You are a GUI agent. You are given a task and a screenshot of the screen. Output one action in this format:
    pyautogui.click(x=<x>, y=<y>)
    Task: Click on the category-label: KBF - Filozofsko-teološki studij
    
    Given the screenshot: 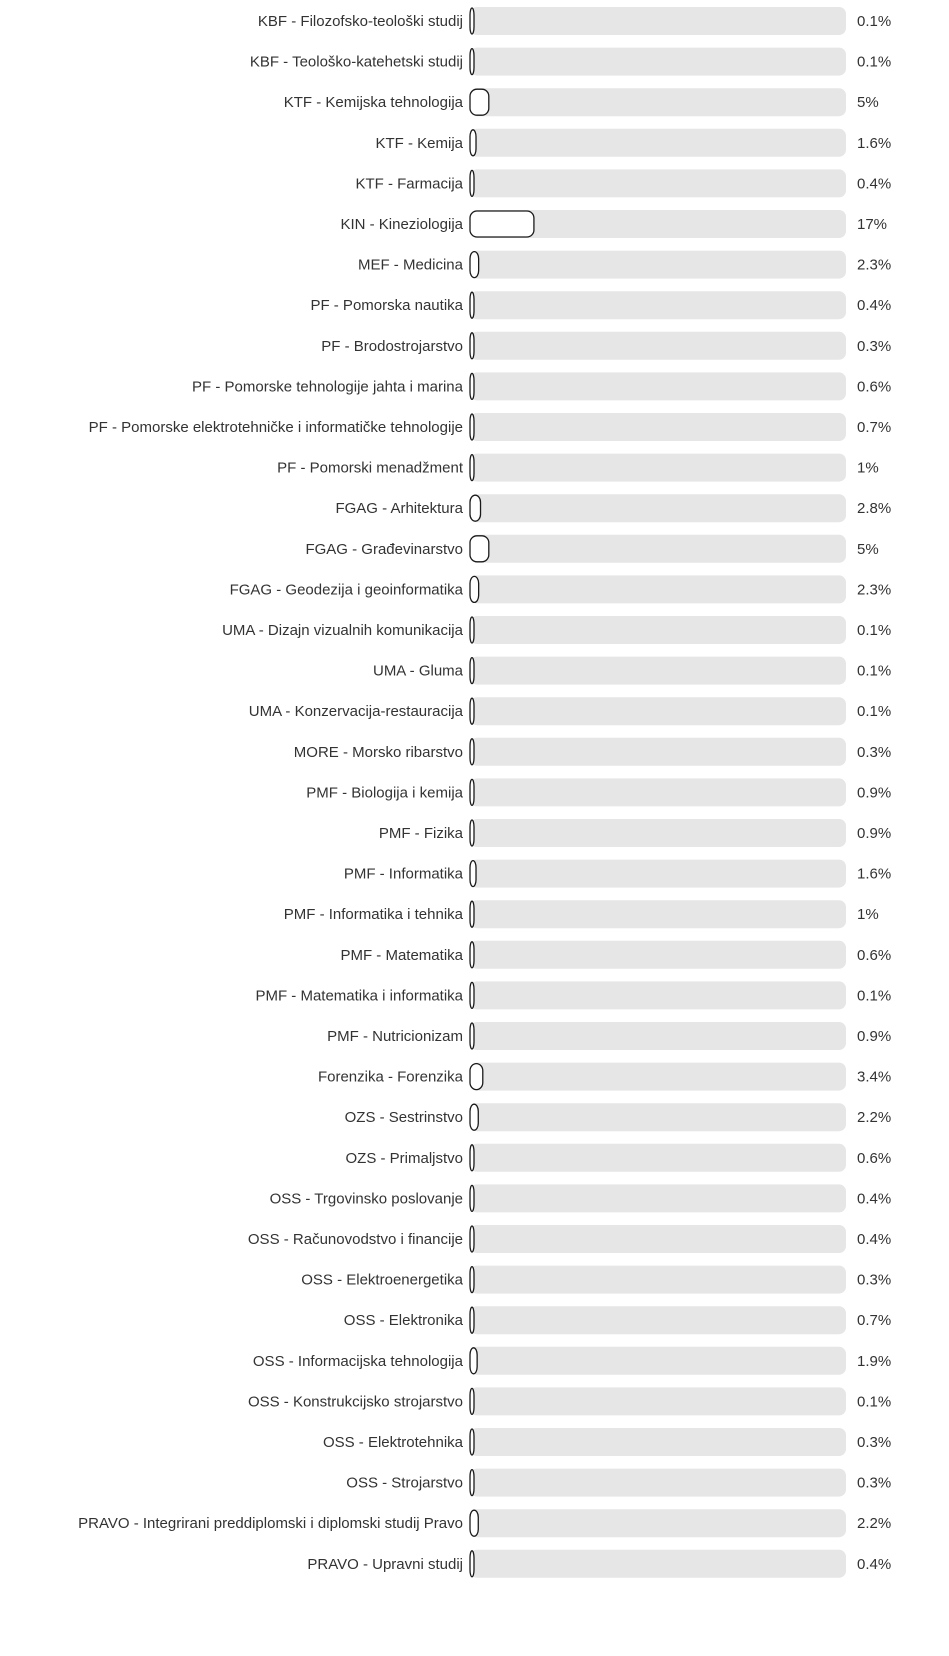 What is the action you would take?
    pyautogui.click(x=360, y=21)
    